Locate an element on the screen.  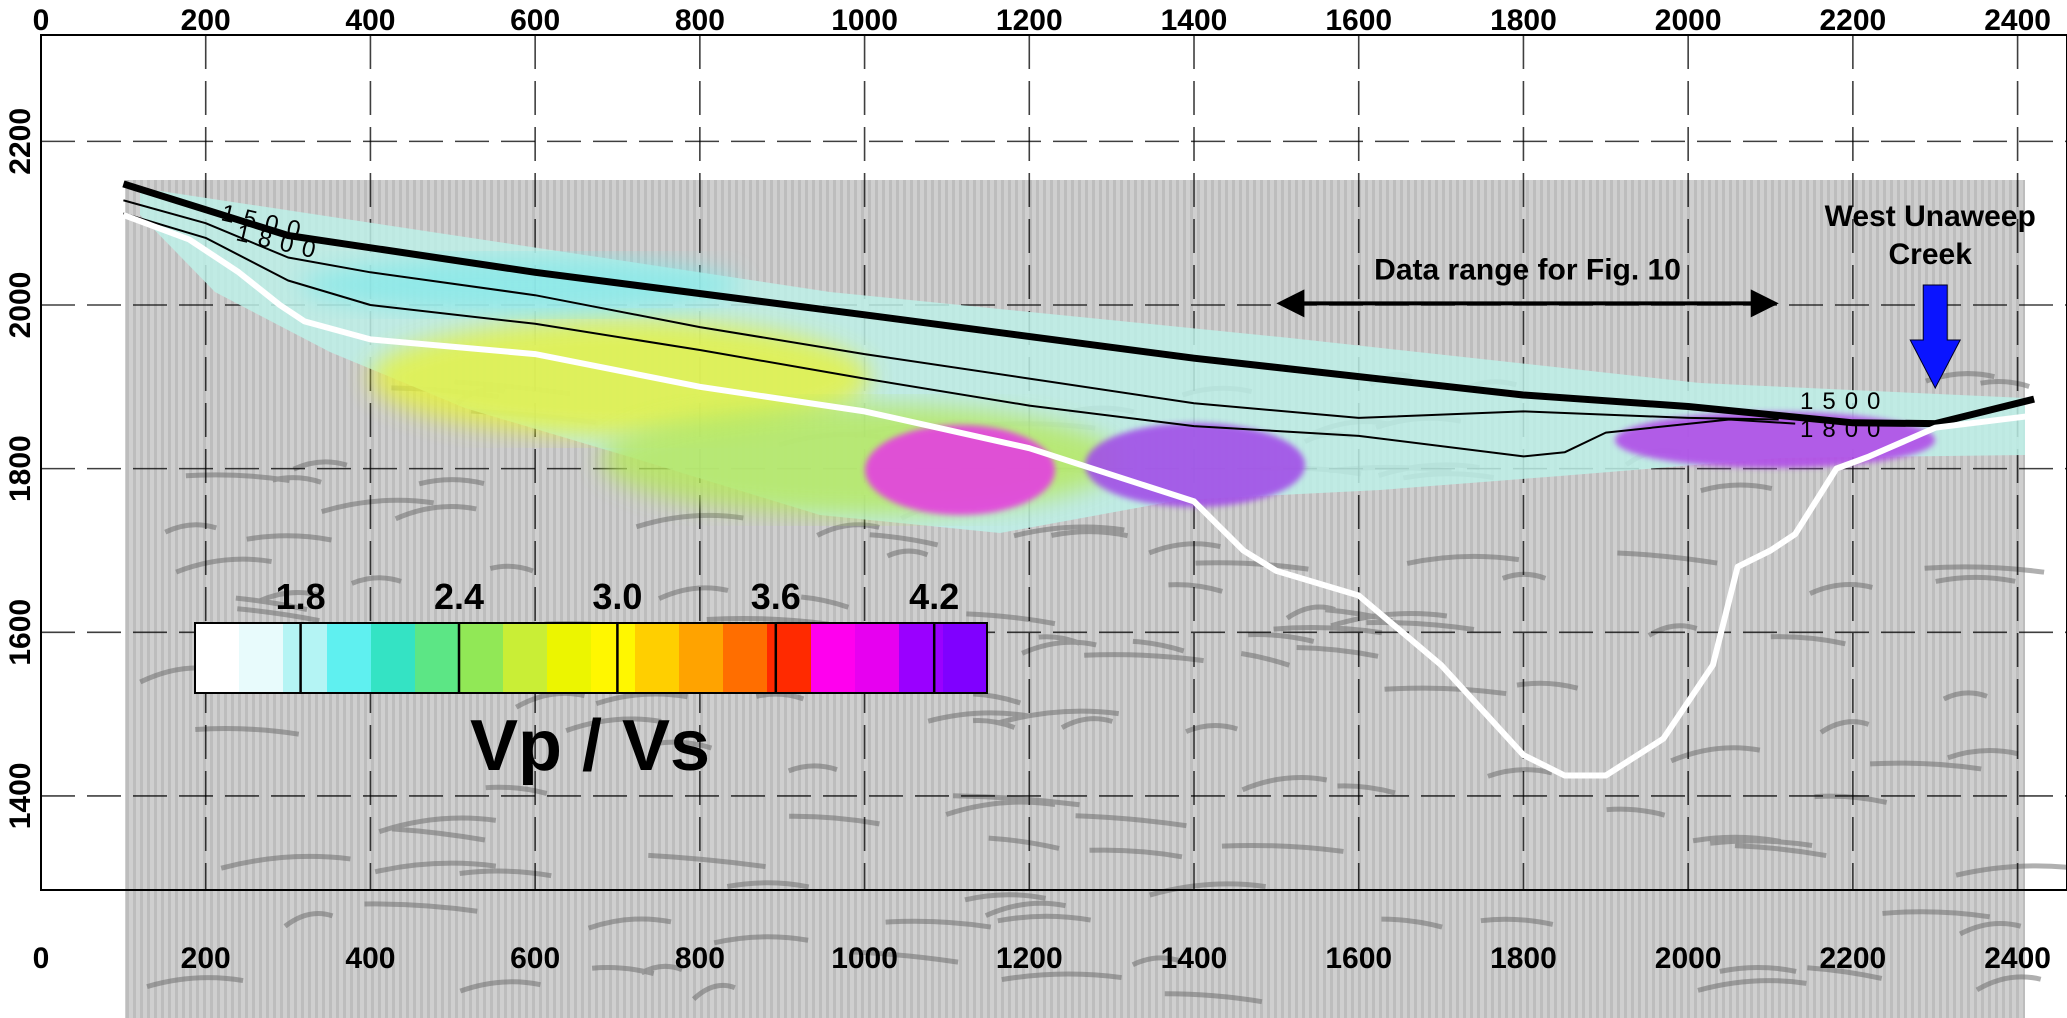
colorbar-frame is located at coordinates (591, 658).